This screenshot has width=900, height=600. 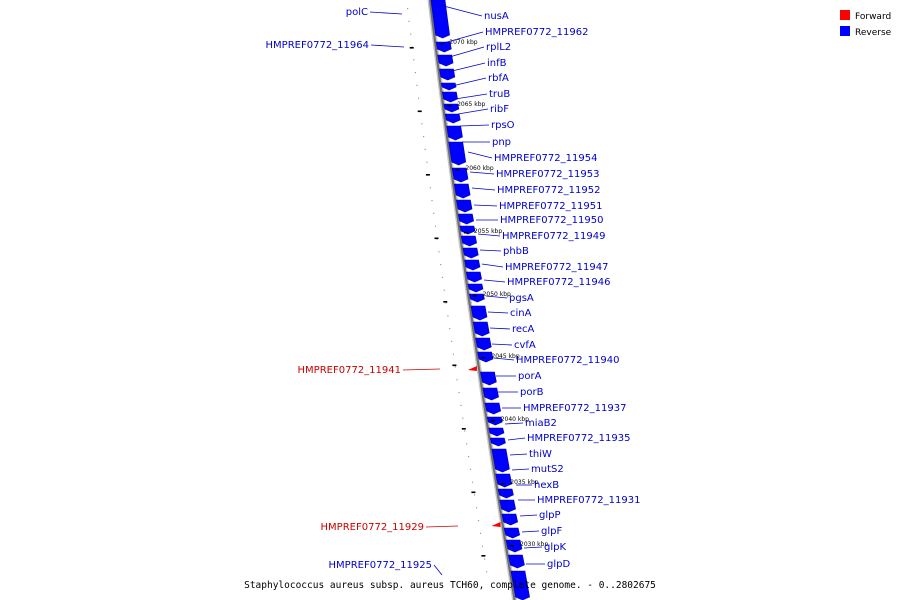 What do you see at coordinates (380, 565) in the screenshot?
I see `reverse-gene-label: HMPREF0772_11925` at bounding box center [380, 565].